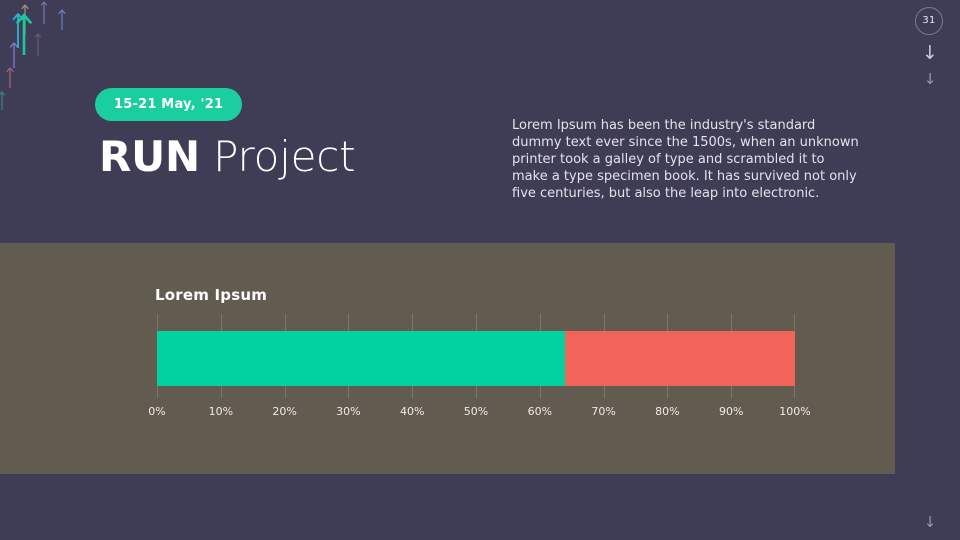 The height and width of the screenshot is (540, 960). I want to click on stacked-bar, so click(476, 358).